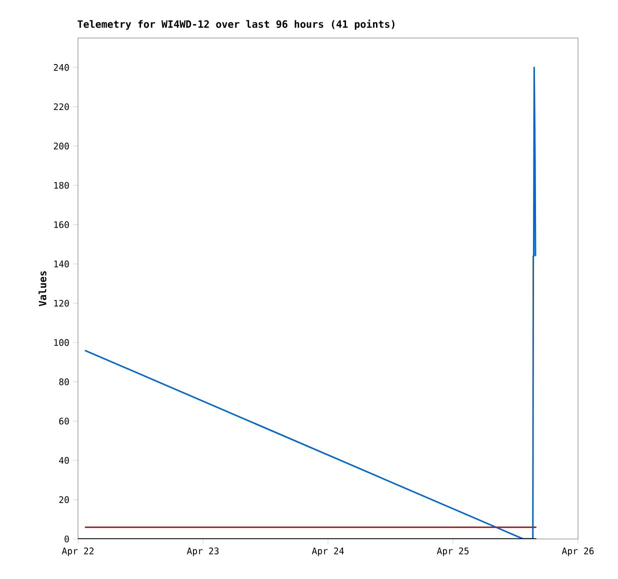 This screenshot has width=618, height=579. Describe the element at coordinates (61, 146) in the screenshot. I see `y-tick-label: 200` at that location.